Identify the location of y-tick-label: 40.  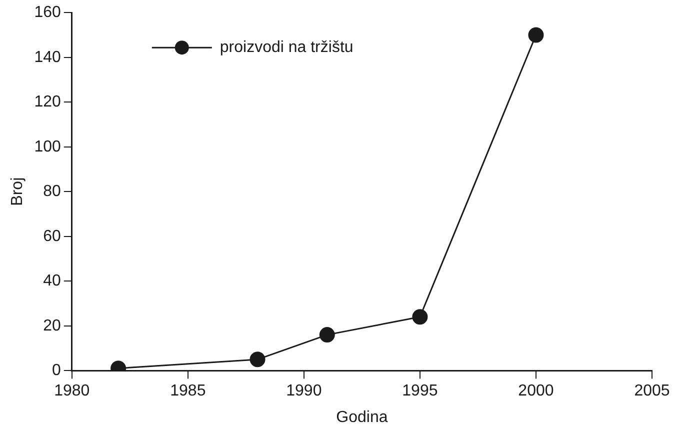
(52, 281).